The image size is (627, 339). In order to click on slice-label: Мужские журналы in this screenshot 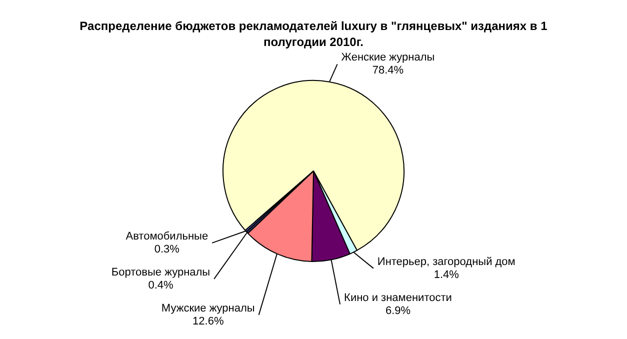, I will do `click(208, 308)`.